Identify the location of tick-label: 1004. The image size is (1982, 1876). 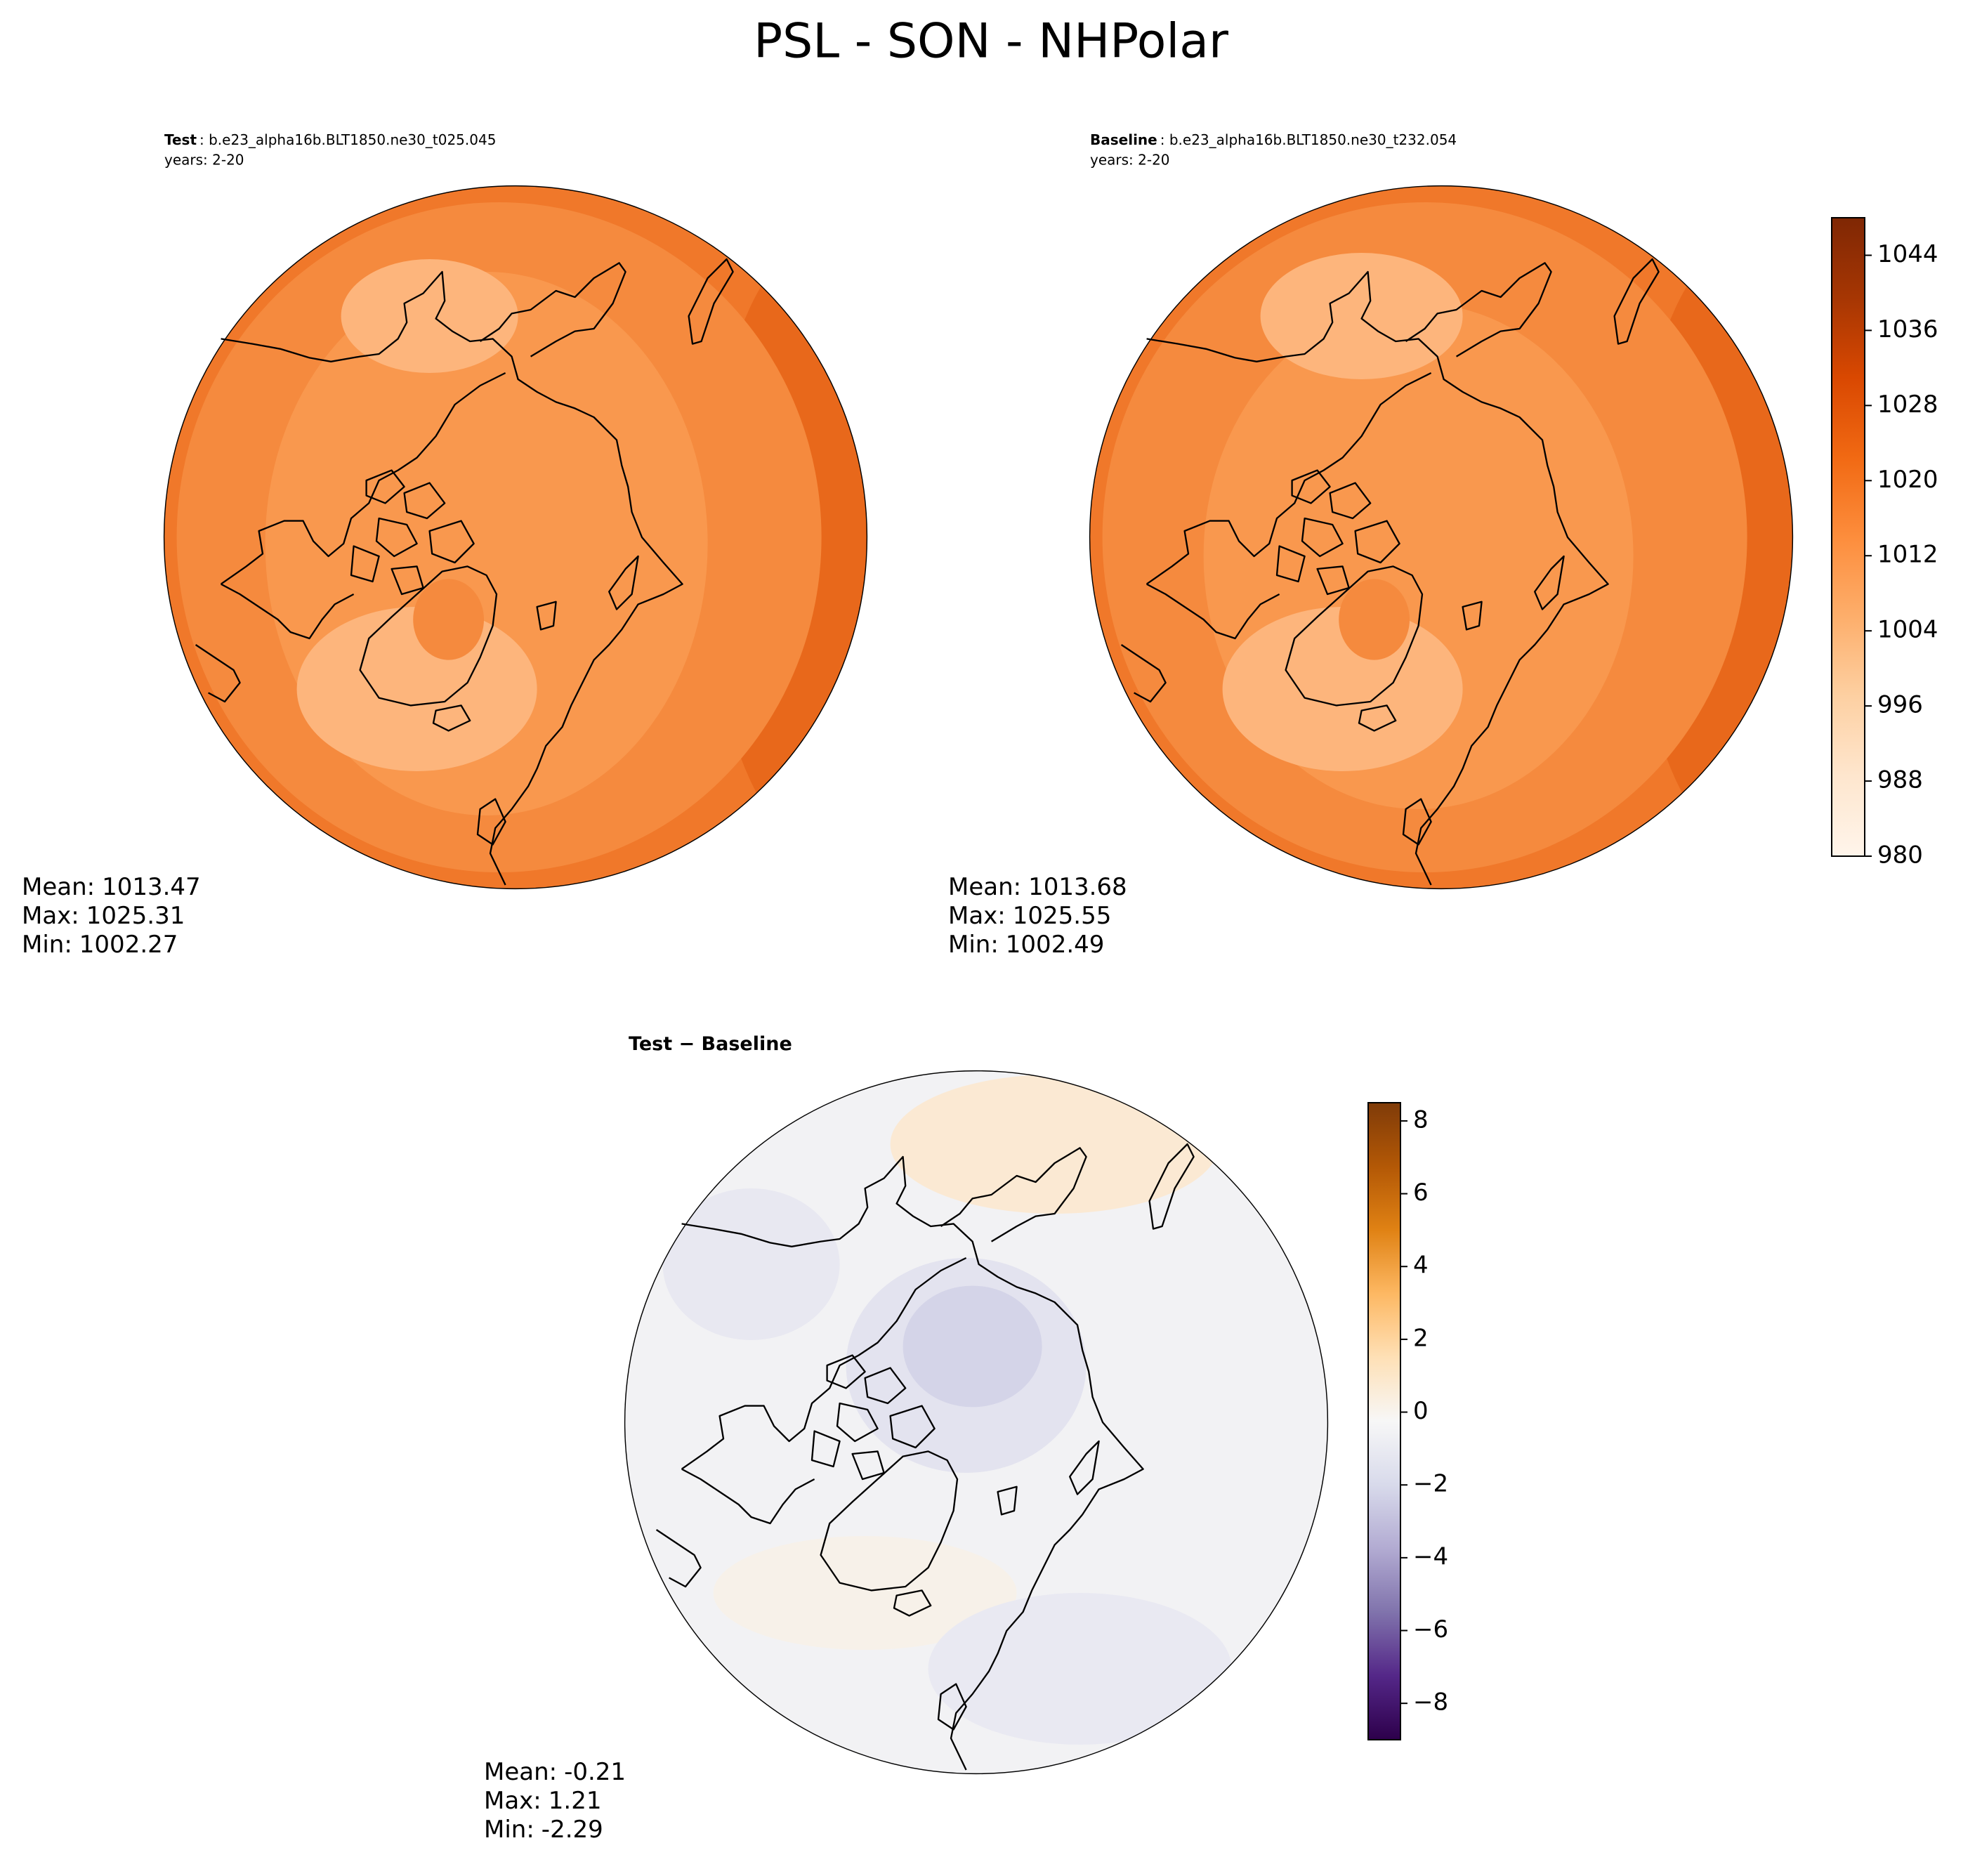
(1907, 630).